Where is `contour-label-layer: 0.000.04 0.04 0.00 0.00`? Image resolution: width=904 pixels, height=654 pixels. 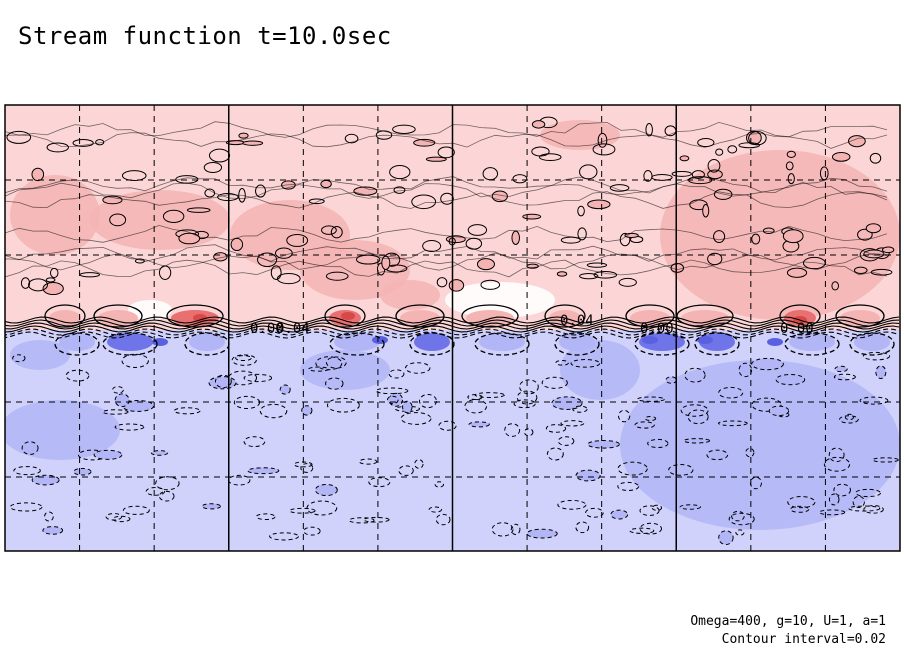
contour-label-layer: 0.000.04 0.04 0.00 0.00 is located at coordinates (532, 325).